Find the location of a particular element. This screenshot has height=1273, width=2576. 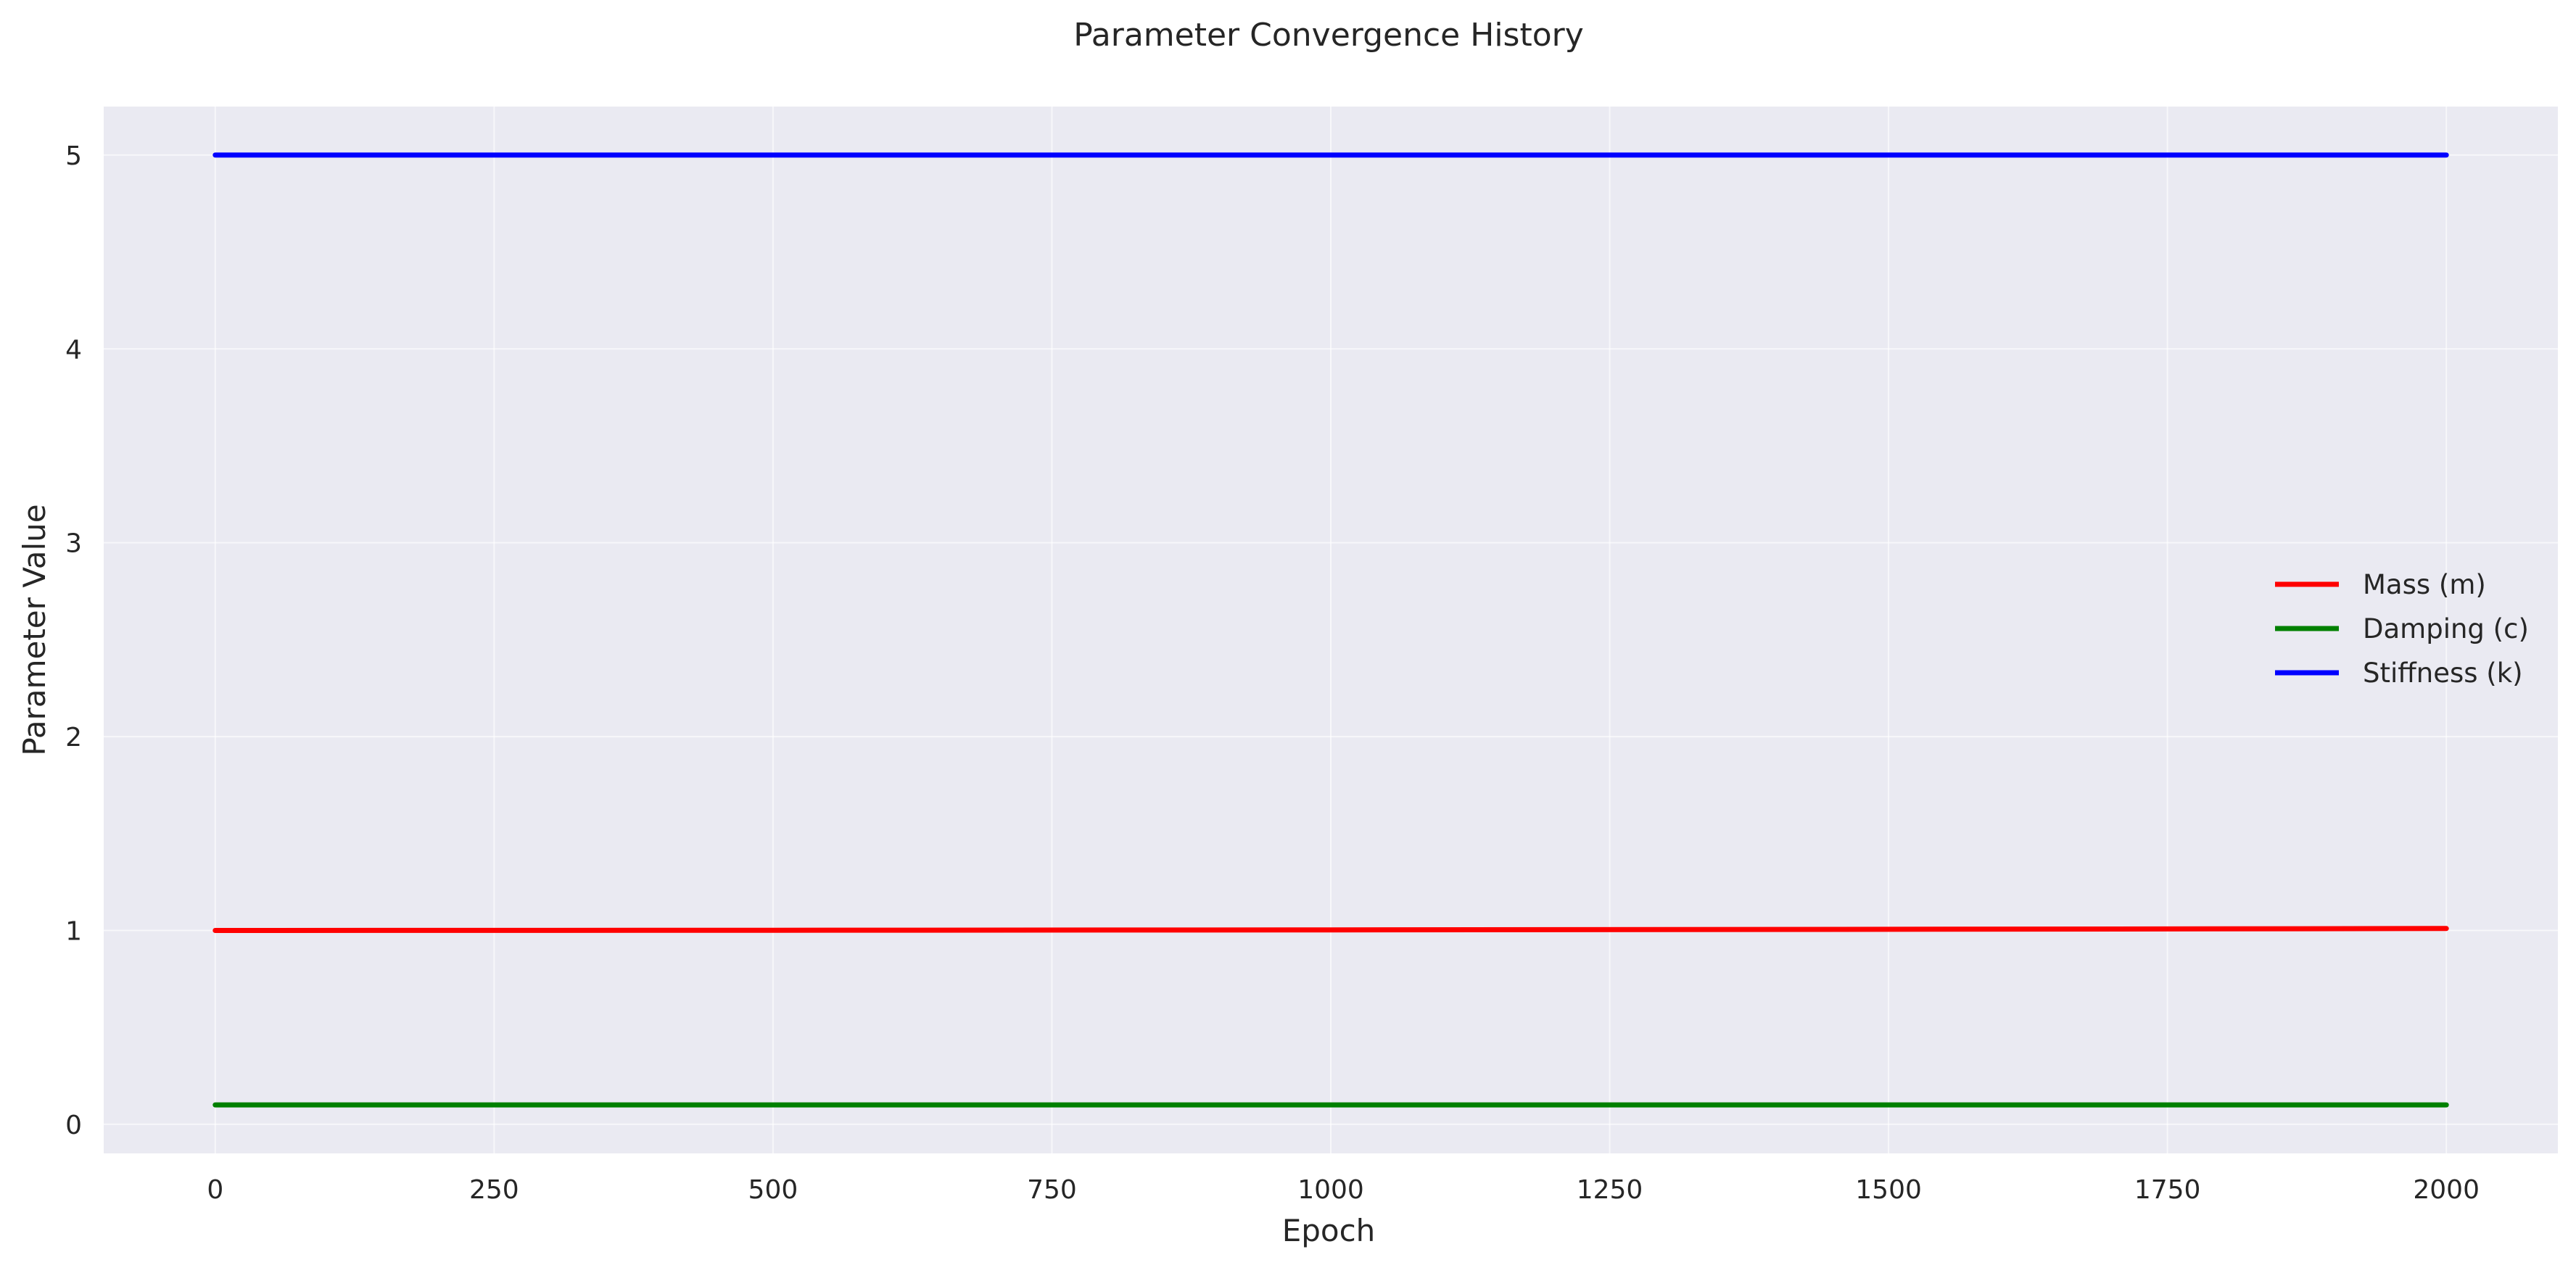

y-tick-label: 1 is located at coordinates (73, 931).